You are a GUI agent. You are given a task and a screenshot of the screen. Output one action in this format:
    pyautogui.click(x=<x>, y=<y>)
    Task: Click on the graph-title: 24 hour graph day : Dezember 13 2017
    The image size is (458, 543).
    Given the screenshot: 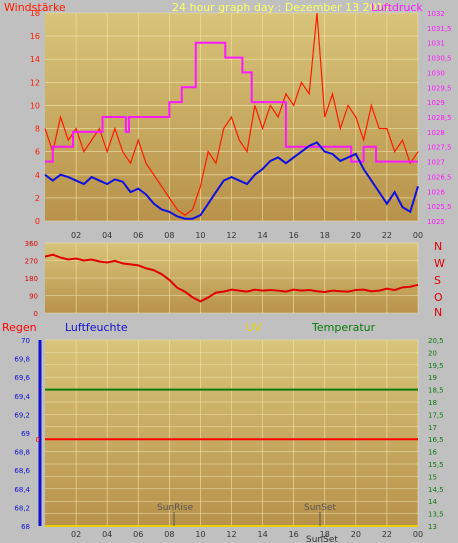 What is the action you would take?
    pyautogui.click(x=281, y=7)
    